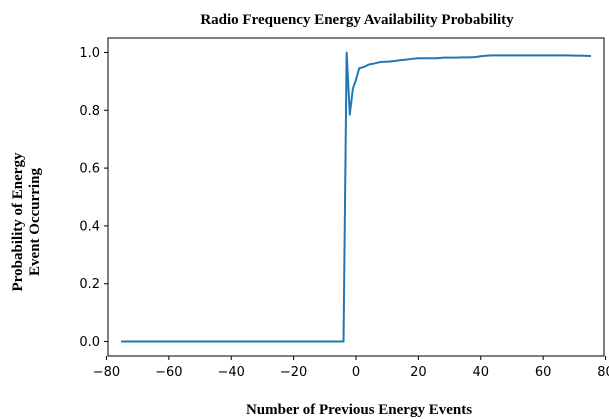  What do you see at coordinates (18, 221) in the screenshot?
I see `y-axis-label-line-1: Probability of Energy` at bounding box center [18, 221].